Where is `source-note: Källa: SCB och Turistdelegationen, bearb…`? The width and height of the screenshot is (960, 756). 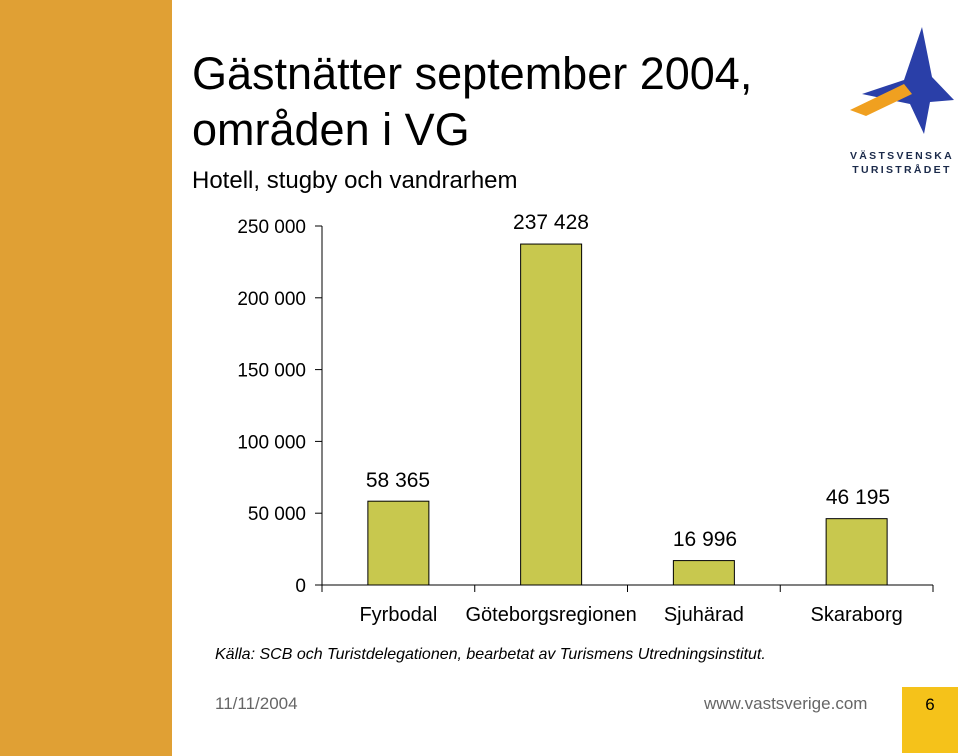
source-note: Källa: SCB och Turistdelegationen, bearb… is located at coordinates (490, 654).